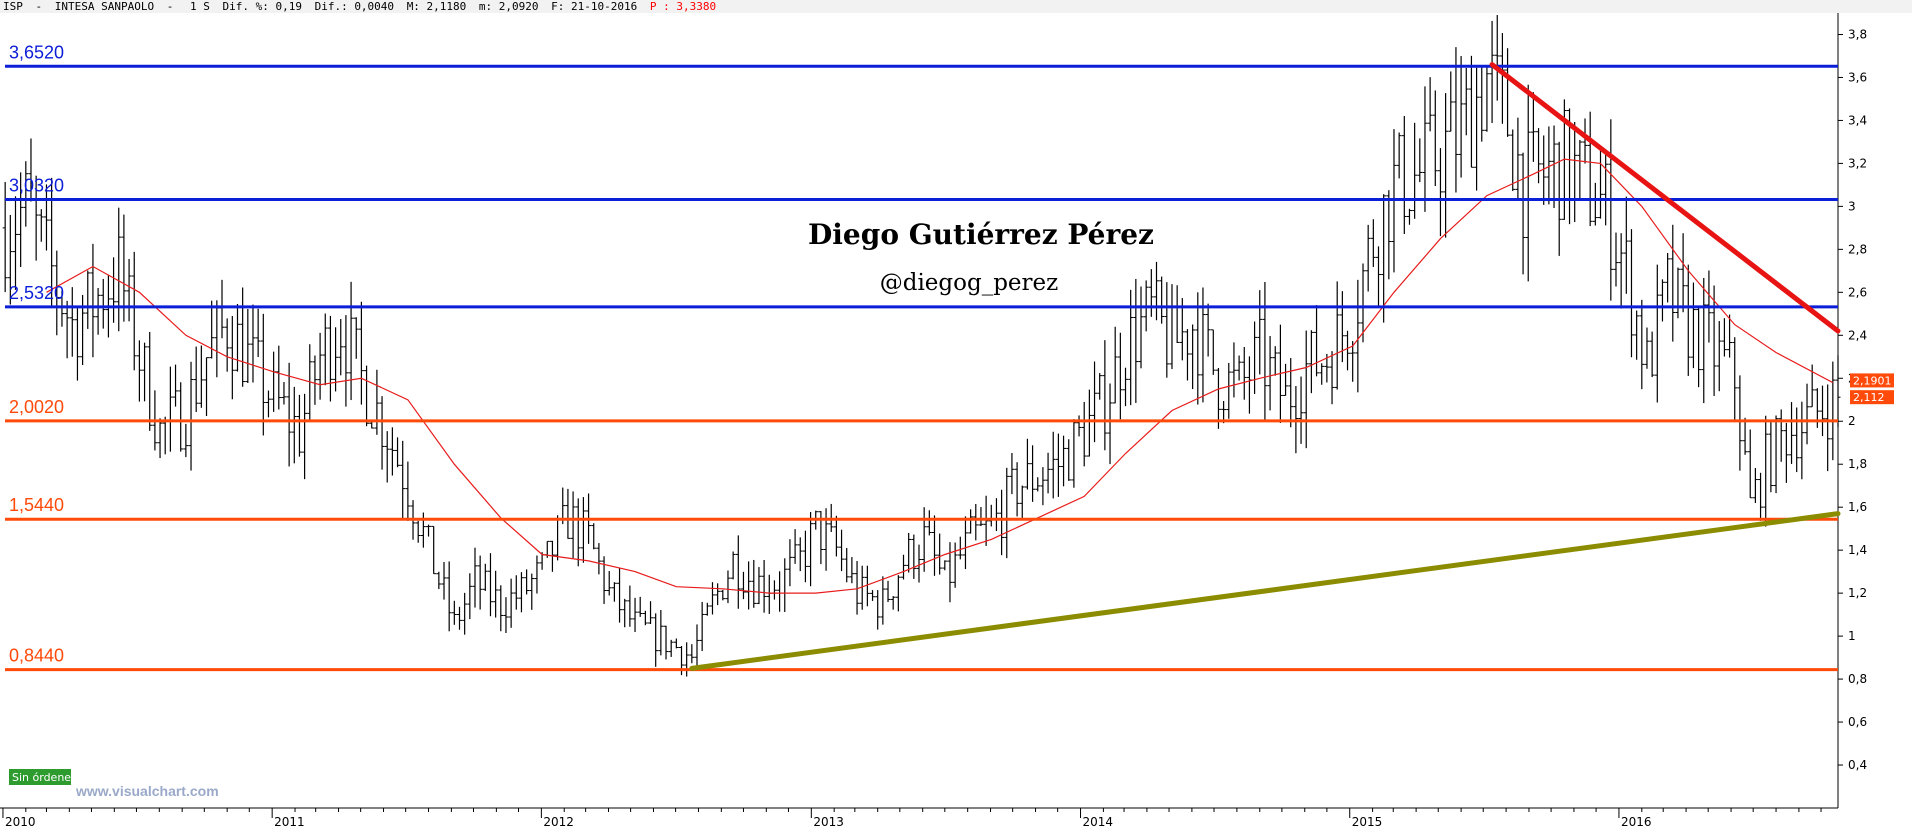  I want to click on y-tick-label: 1,8, so click(1857, 464).